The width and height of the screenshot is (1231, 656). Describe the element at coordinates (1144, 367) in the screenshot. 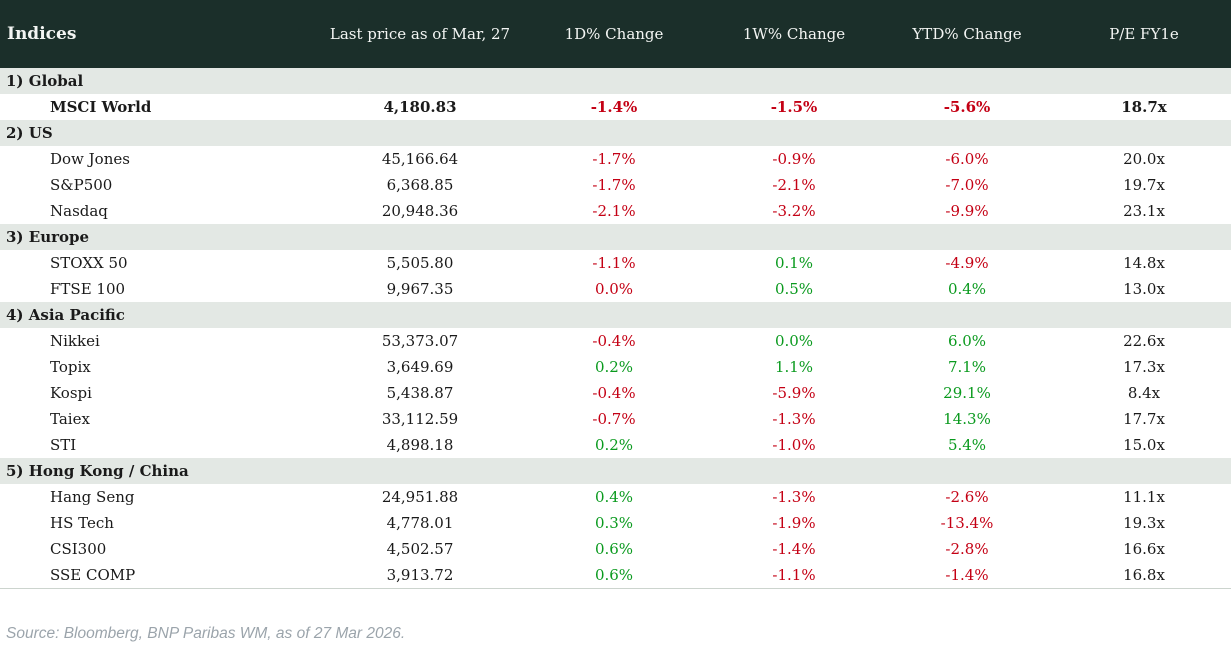

I see `pe-ratio: 17.3x` at that location.